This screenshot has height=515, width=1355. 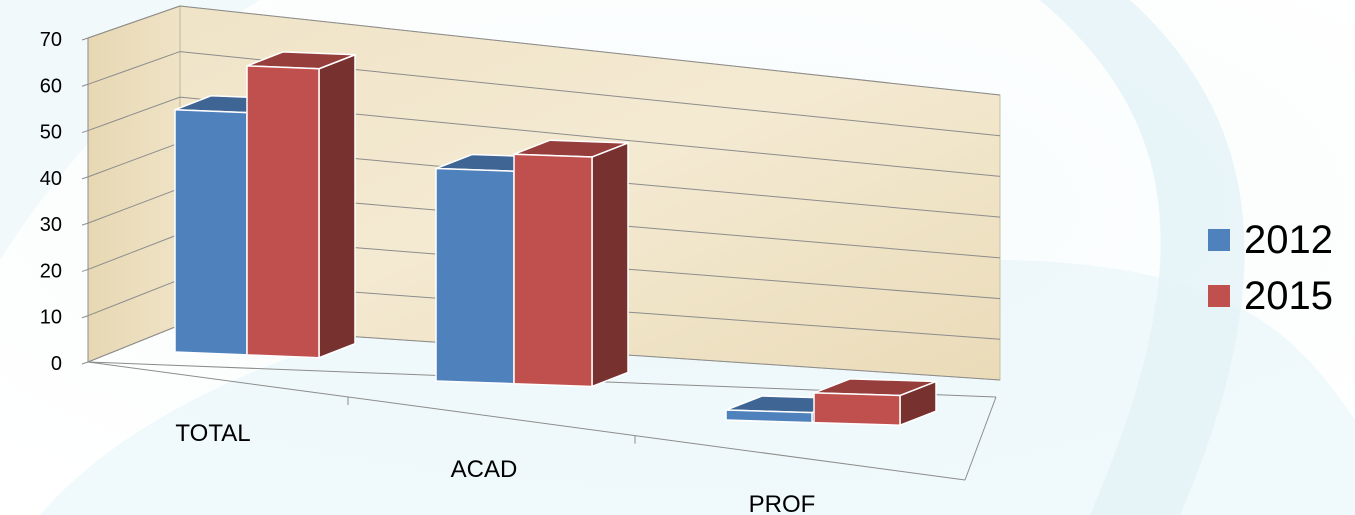 What do you see at coordinates (56, 364) in the screenshot?
I see `y-tick-label: 0` at bounding box center [56, 364].